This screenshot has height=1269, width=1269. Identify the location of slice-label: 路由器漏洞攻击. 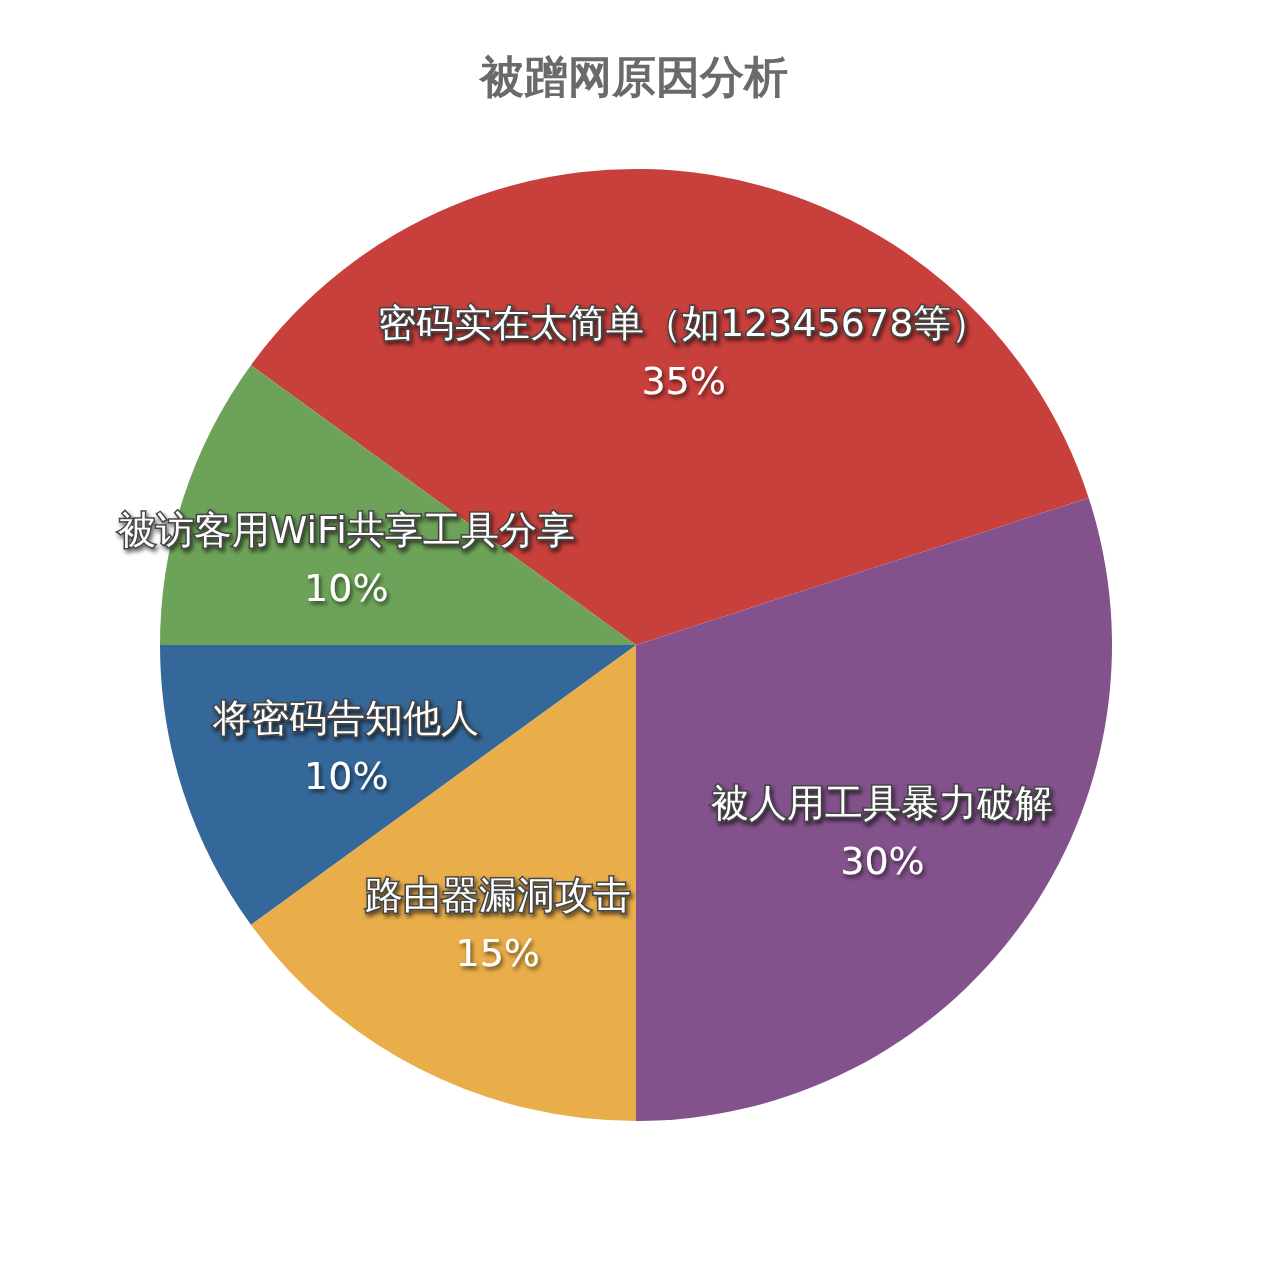
(497, 895).